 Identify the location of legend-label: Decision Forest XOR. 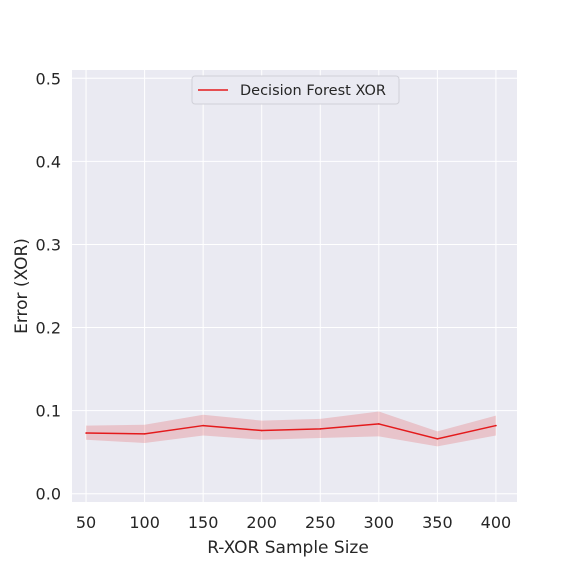
(313, 91).